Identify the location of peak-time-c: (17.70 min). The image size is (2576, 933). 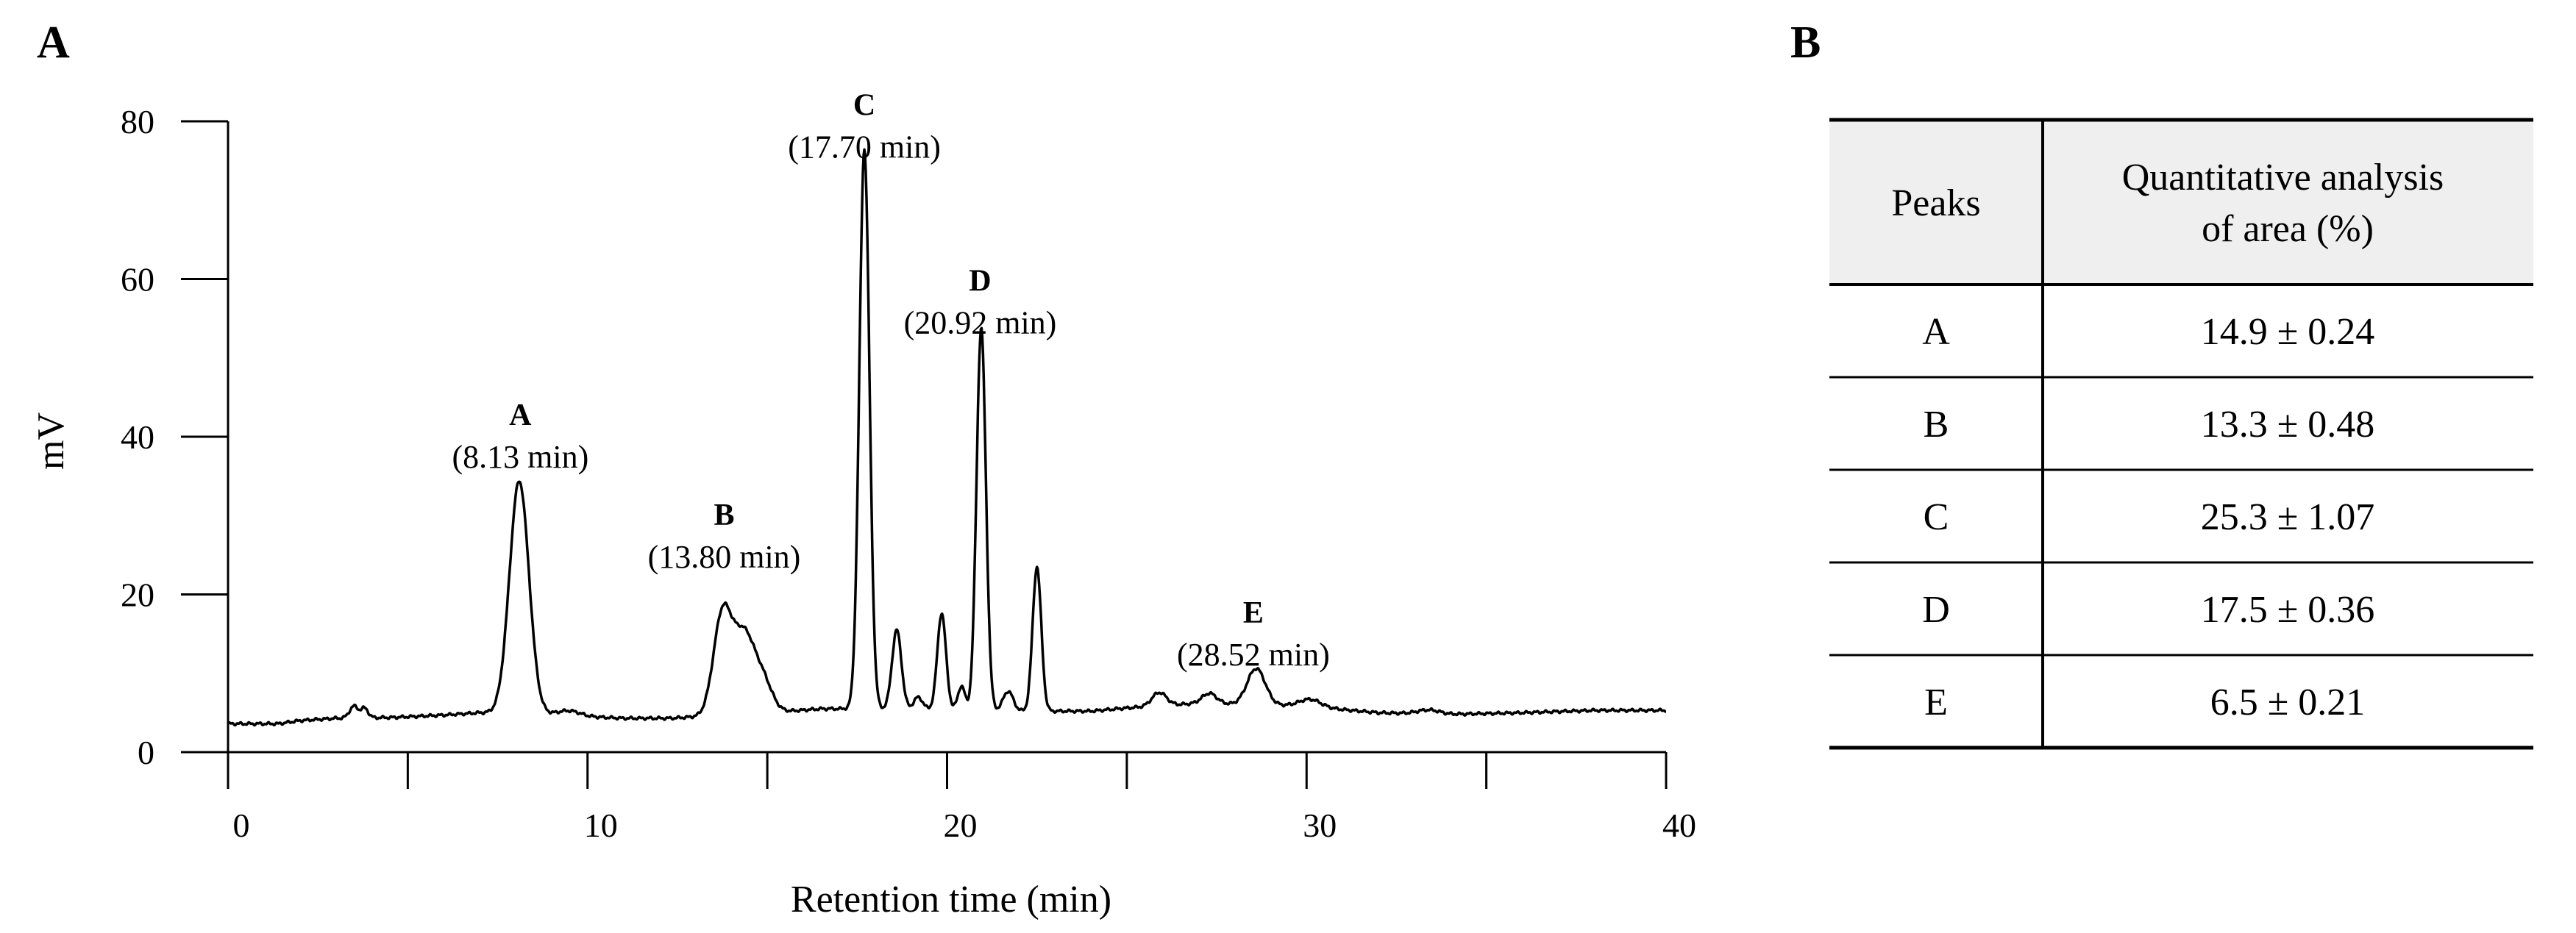
(864, 147).